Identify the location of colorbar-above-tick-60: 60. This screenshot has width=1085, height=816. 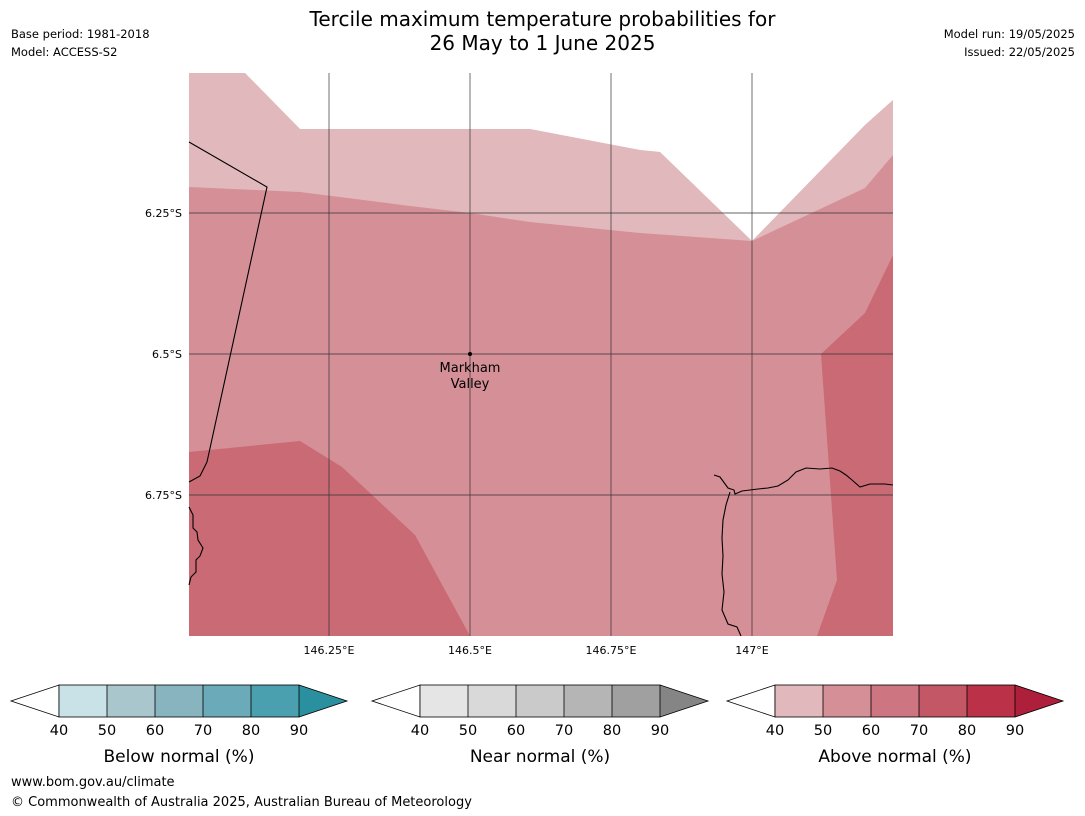
(871, 731).